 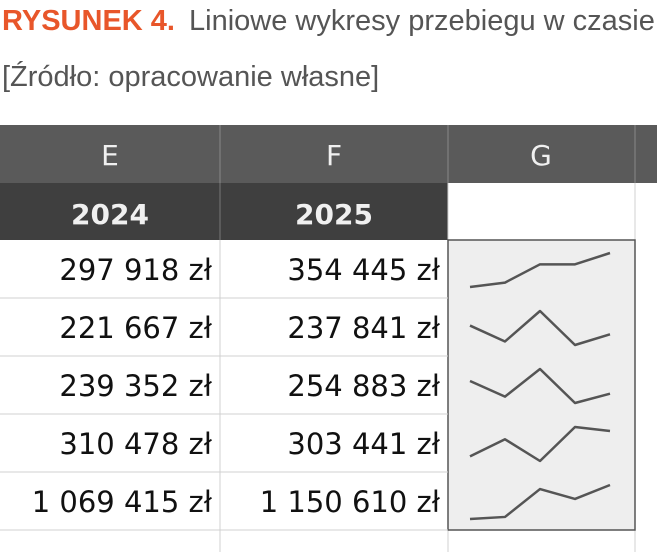 What do you see at coordinates (224, 211) in the screenshot?
I see `year-header-bar` at bounding box center [224, 211].